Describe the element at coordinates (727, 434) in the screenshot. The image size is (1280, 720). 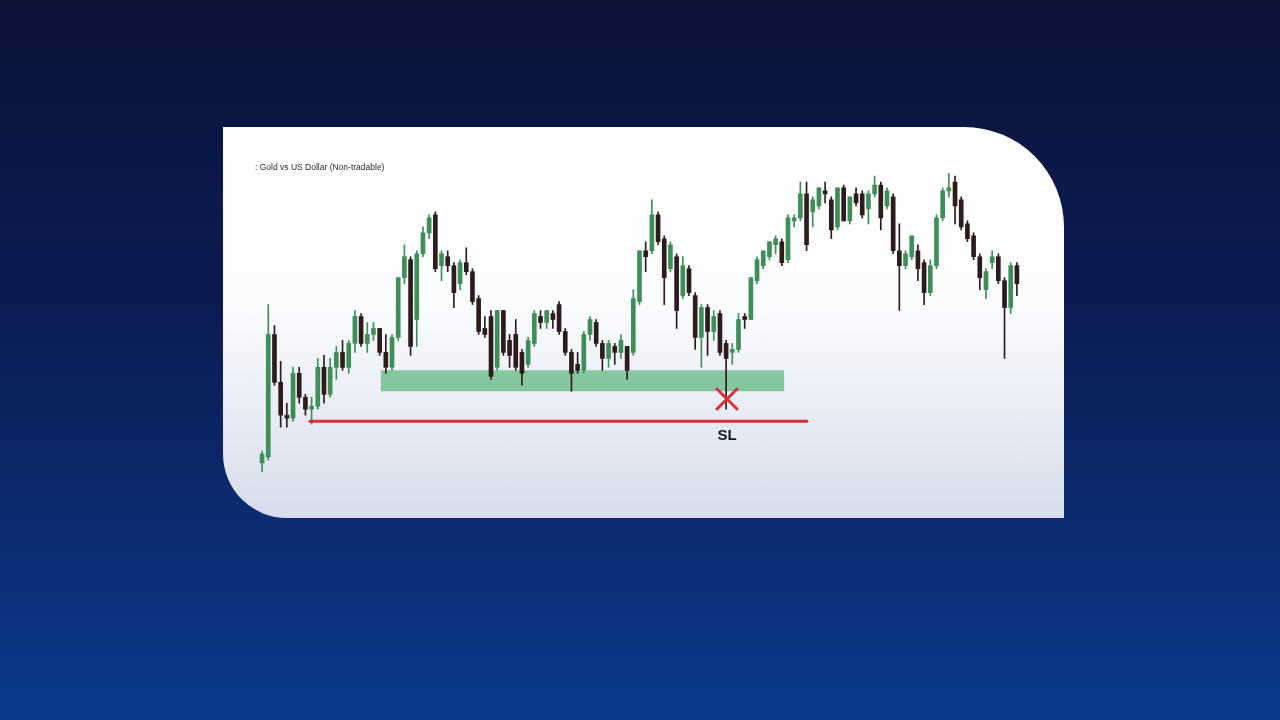
I see `ref-line-label: SL` at that location.